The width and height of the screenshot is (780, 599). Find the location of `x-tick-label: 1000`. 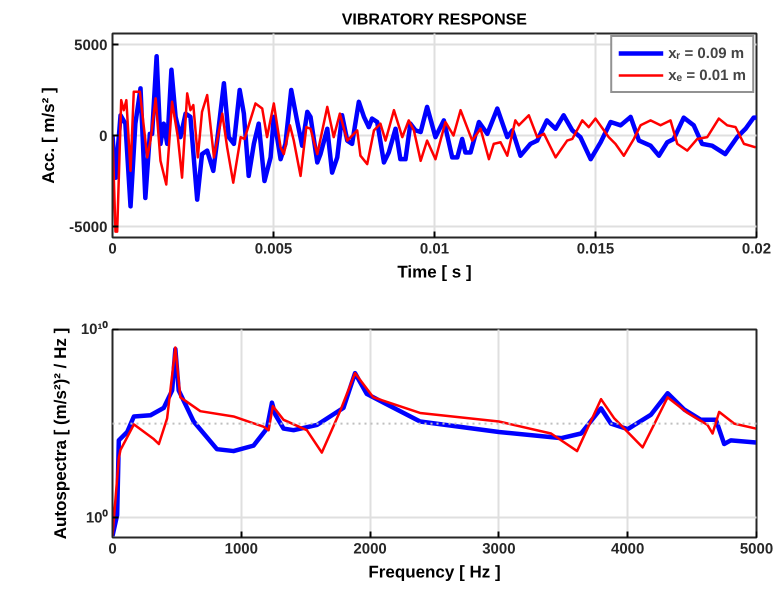

x-tick-label: 1000 is located at coordinates (241, 549).